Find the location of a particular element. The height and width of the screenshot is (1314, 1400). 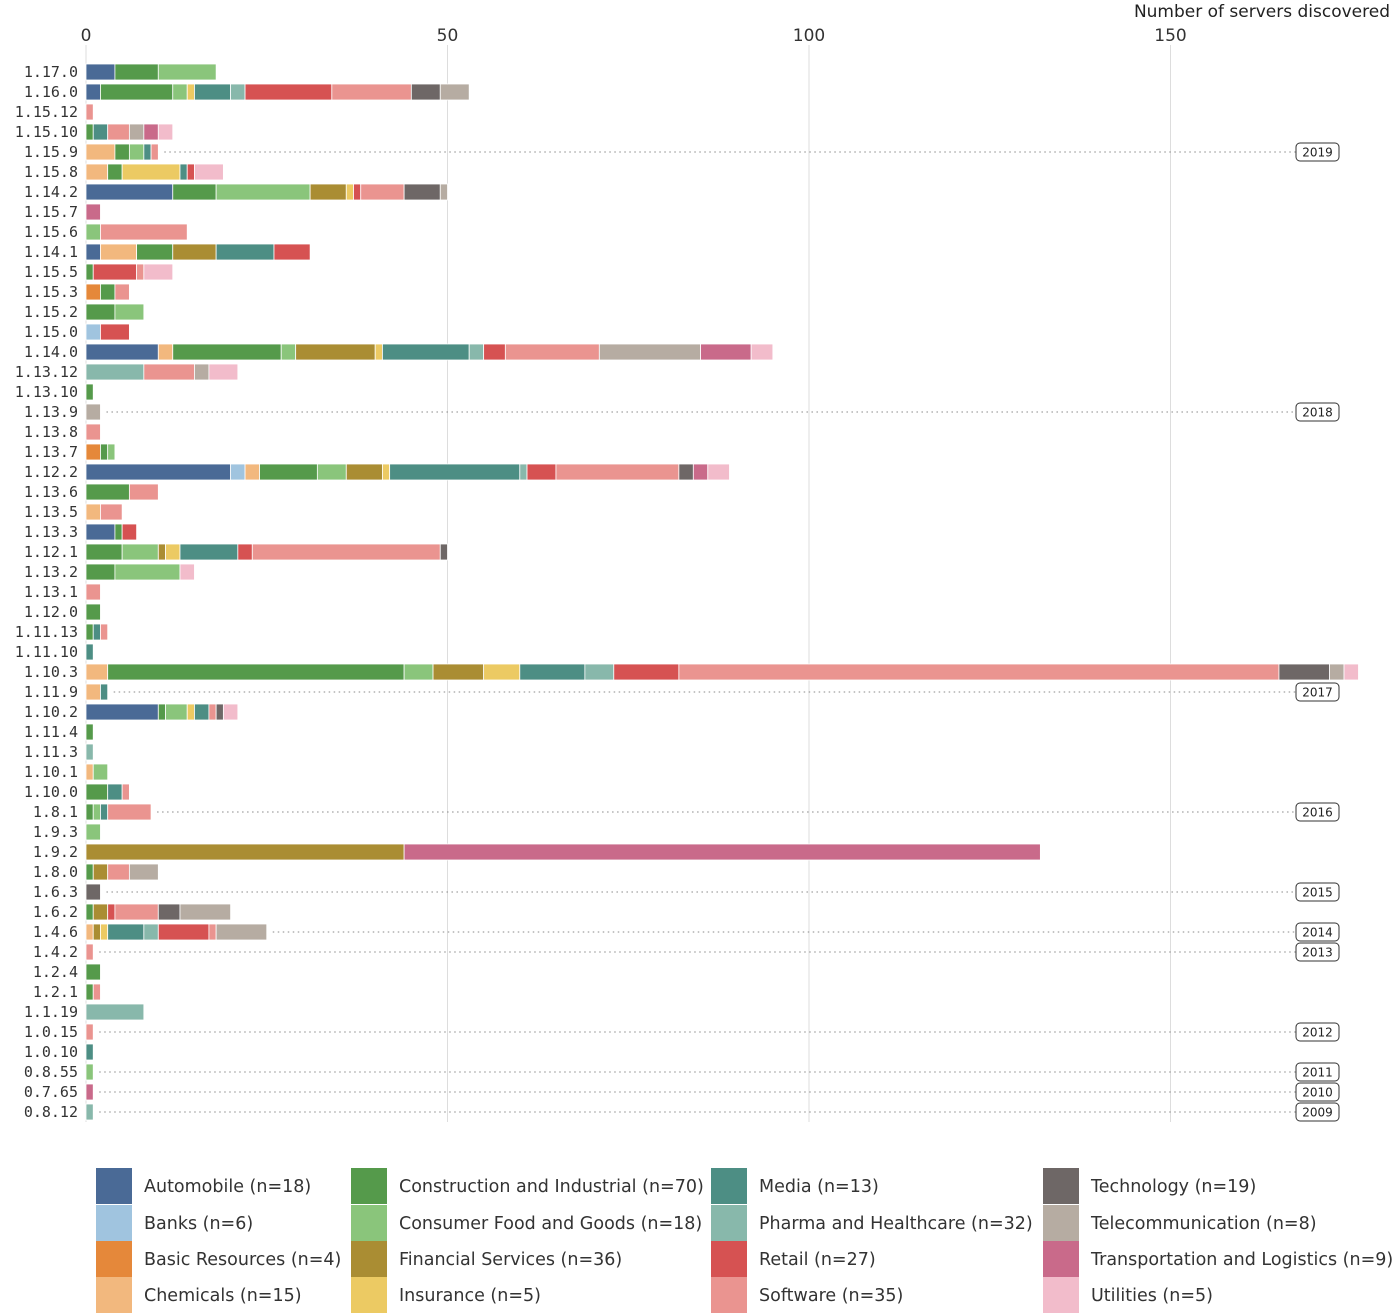

category-label: 1.13.8 is located at coordinates (51, 432).